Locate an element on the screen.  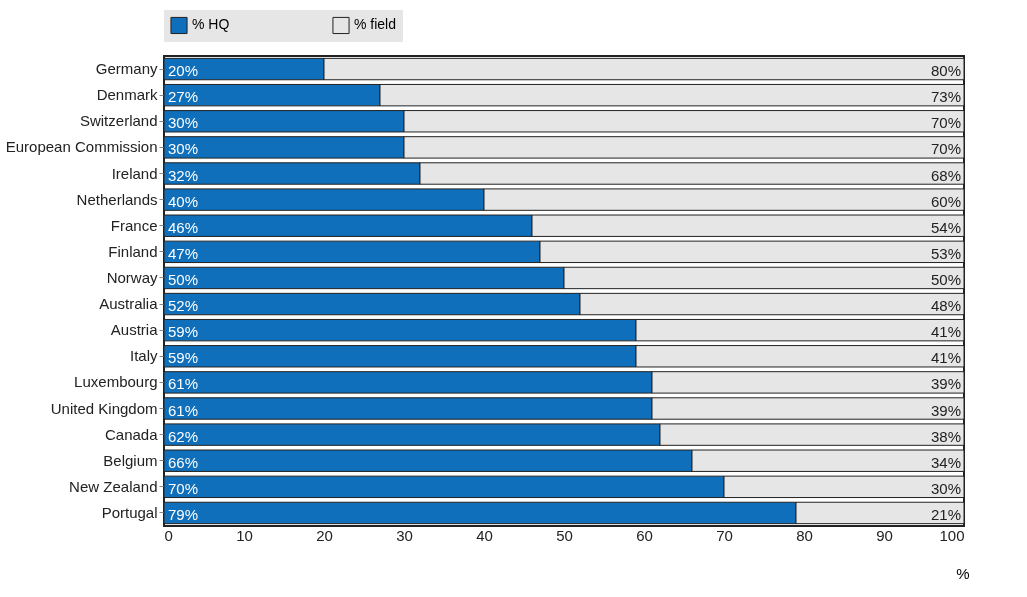
data-label: 73% is located at coordinates (945, 97).